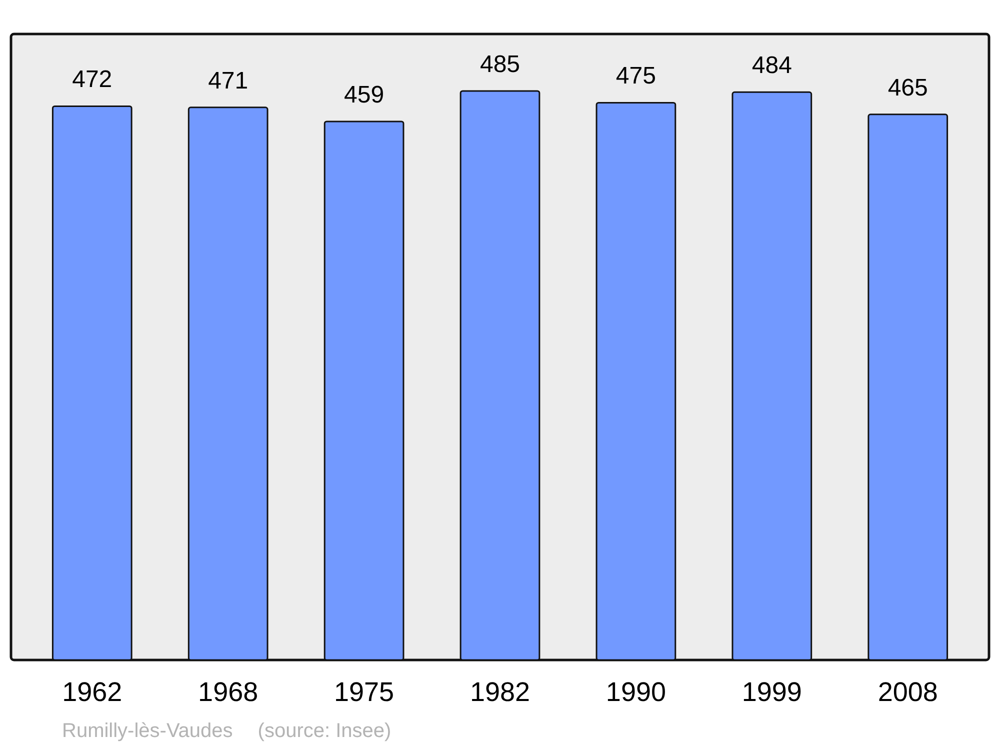 This screenshot has height=747, width=1000. Describe the element at coordinates (636, 692) in the screenshot. I see `x-tick-label: 1990` at that location.